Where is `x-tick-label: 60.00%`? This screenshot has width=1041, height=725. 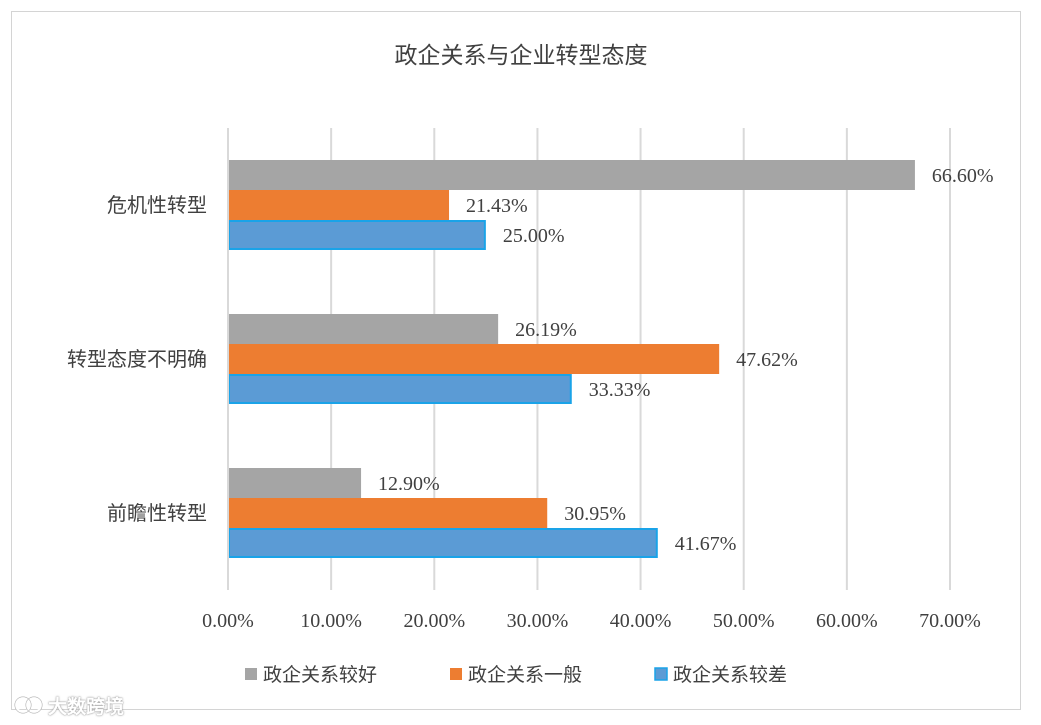 x-tick-label: 60.00% is located at coordinates (847, 621).